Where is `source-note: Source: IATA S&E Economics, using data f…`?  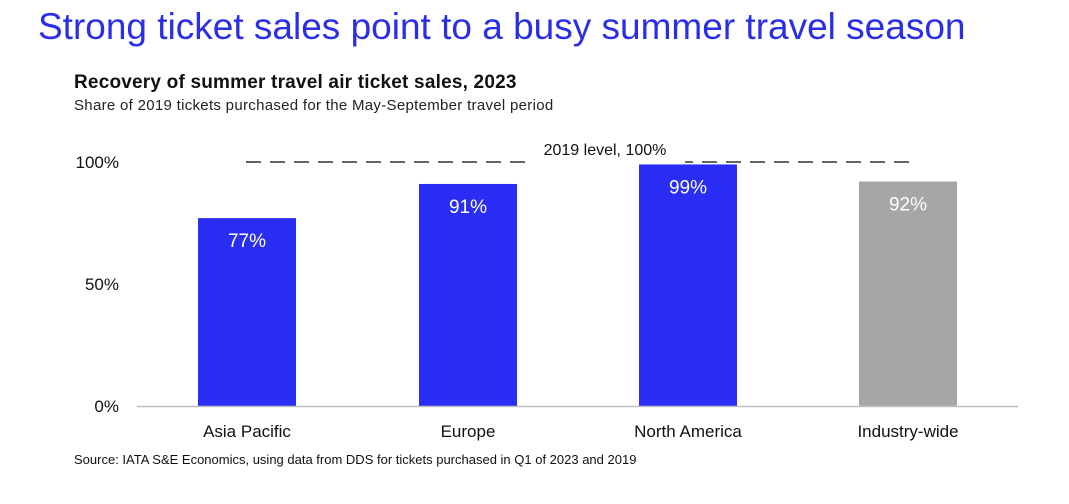
source-note: Source: IATA S&E Economics, using data f… is located at coordinates (355, 459).